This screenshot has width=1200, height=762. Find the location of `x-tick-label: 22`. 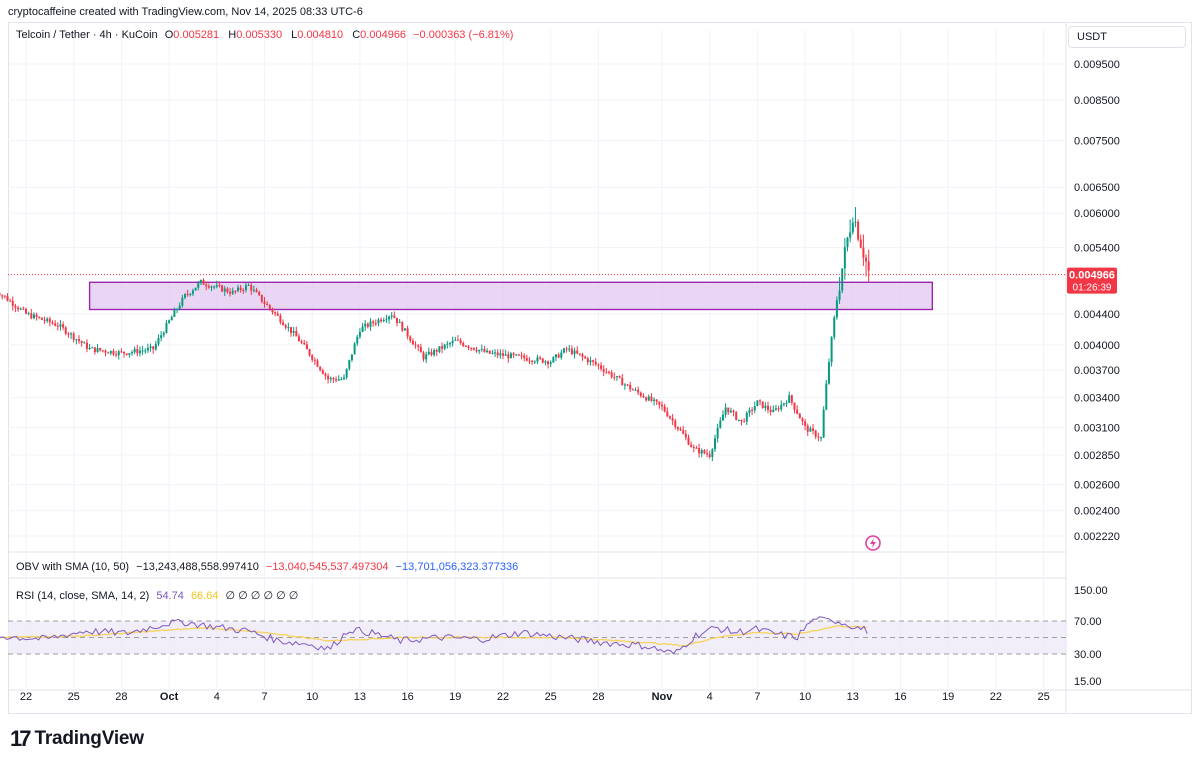

x-tick-label: 22 is located at coordinates (503, 697).